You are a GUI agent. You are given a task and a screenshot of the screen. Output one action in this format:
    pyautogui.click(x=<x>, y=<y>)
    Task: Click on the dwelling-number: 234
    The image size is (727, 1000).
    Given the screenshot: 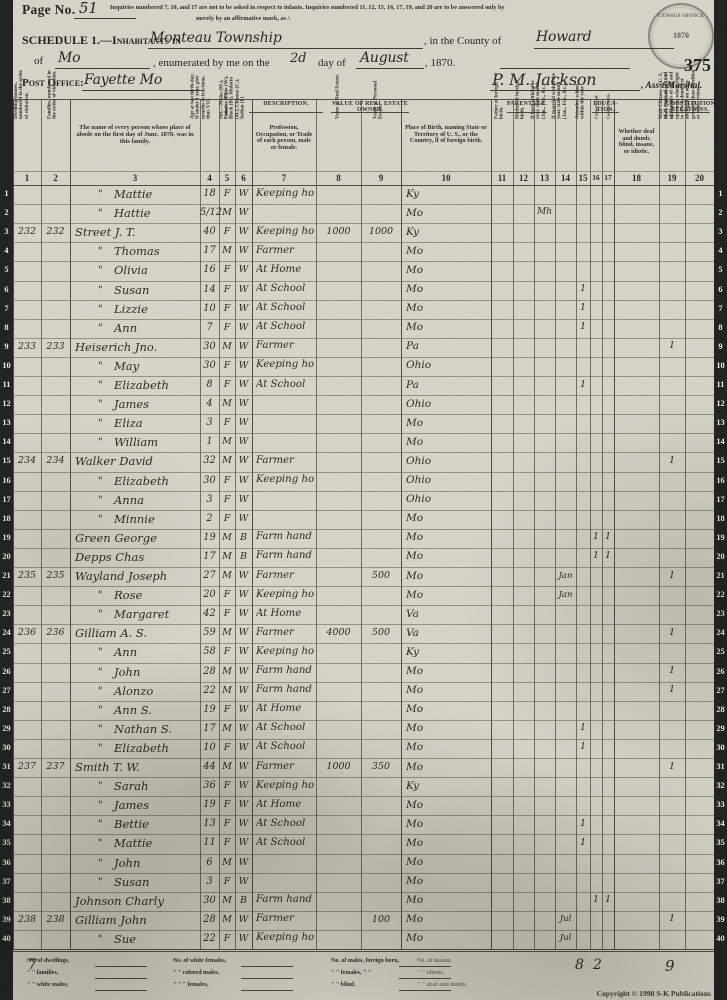 What is the action you would take?
    pyautogui.click(x=27, y=461)
    